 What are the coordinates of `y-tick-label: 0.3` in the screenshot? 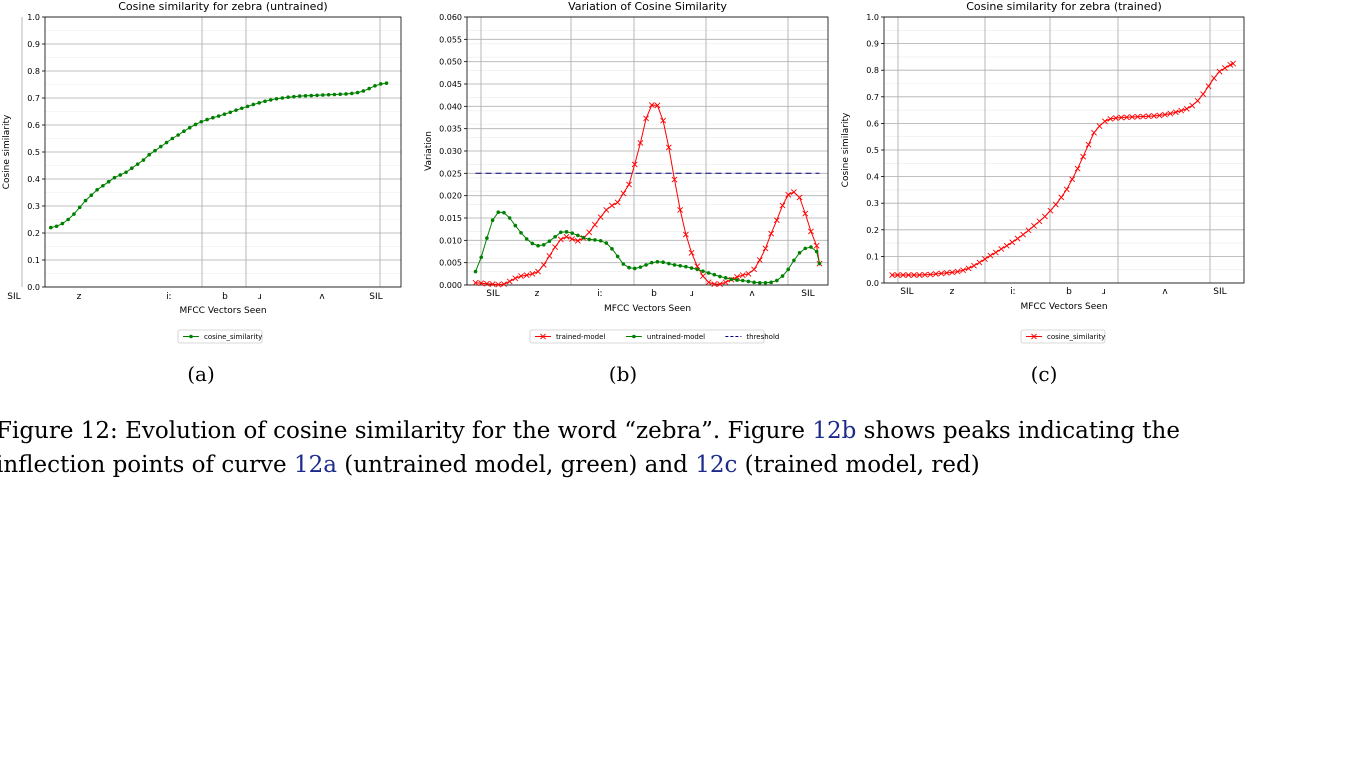 It's located at (33, 206).